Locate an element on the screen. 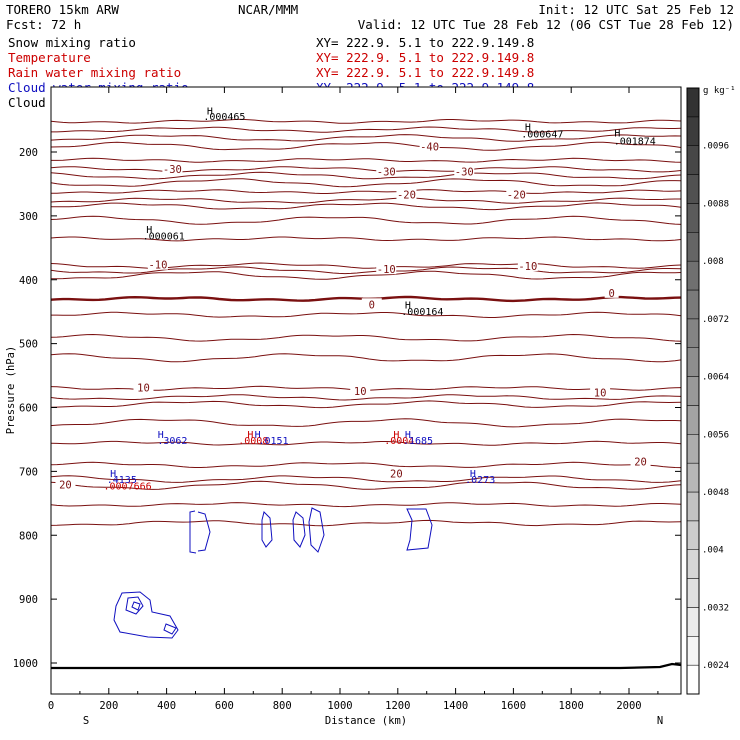  colorbar-tick-label: .0096 is located at coordinates (715, 147).